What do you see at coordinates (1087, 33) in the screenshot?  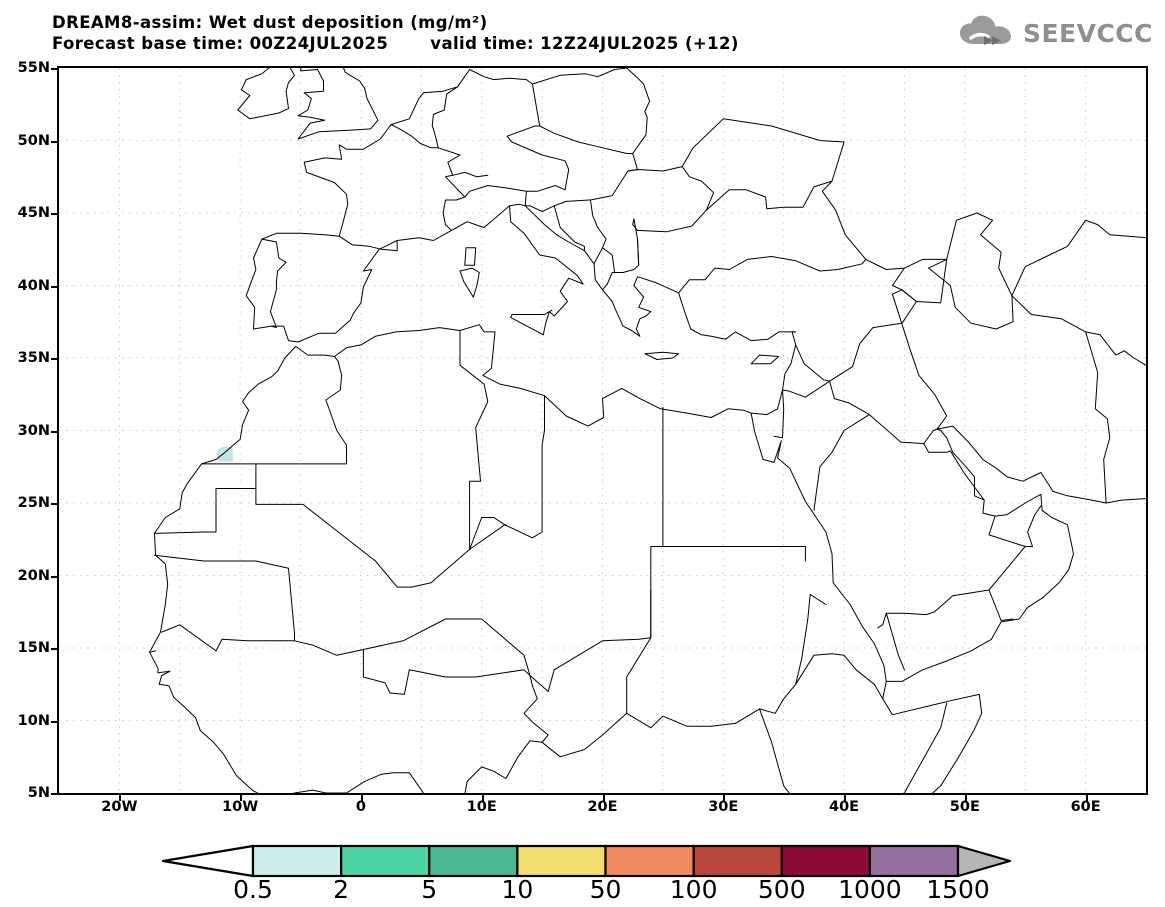 I see `logo-text: SEEVCCC` at bounding box center [1087, 33].